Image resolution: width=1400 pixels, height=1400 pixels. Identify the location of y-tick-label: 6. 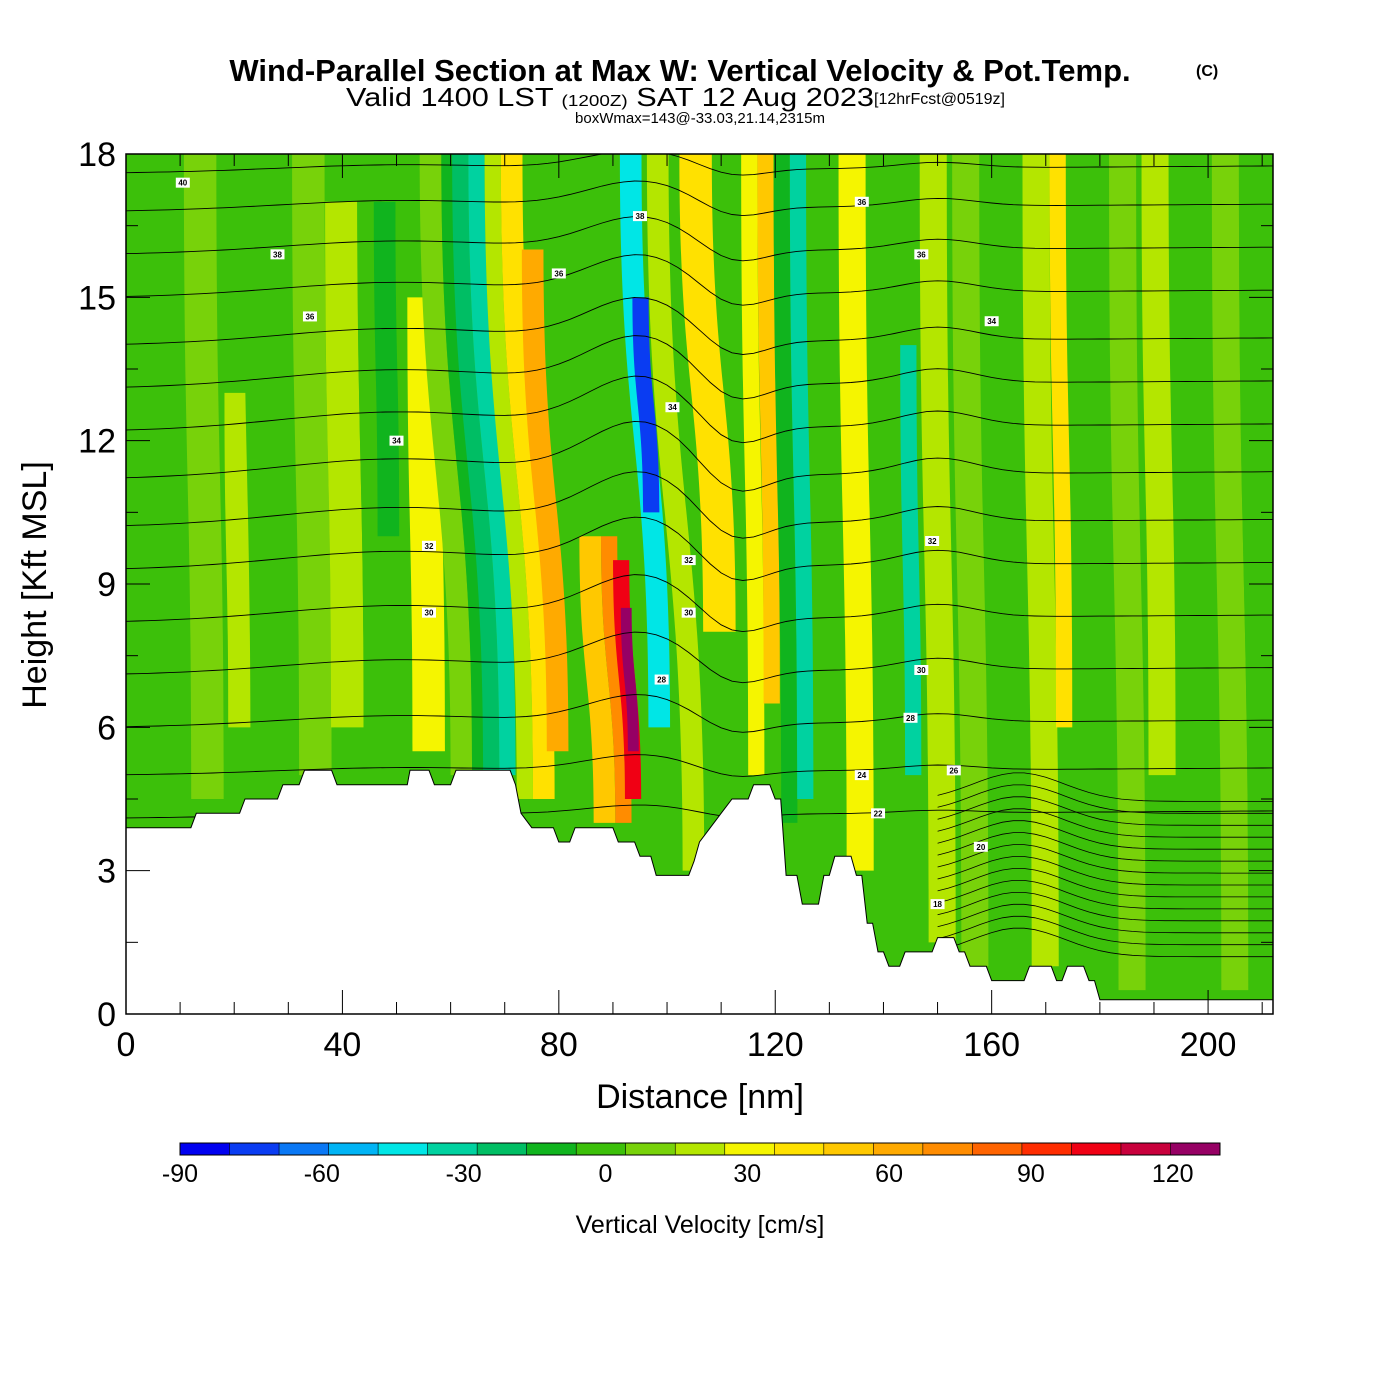
(106, 728).